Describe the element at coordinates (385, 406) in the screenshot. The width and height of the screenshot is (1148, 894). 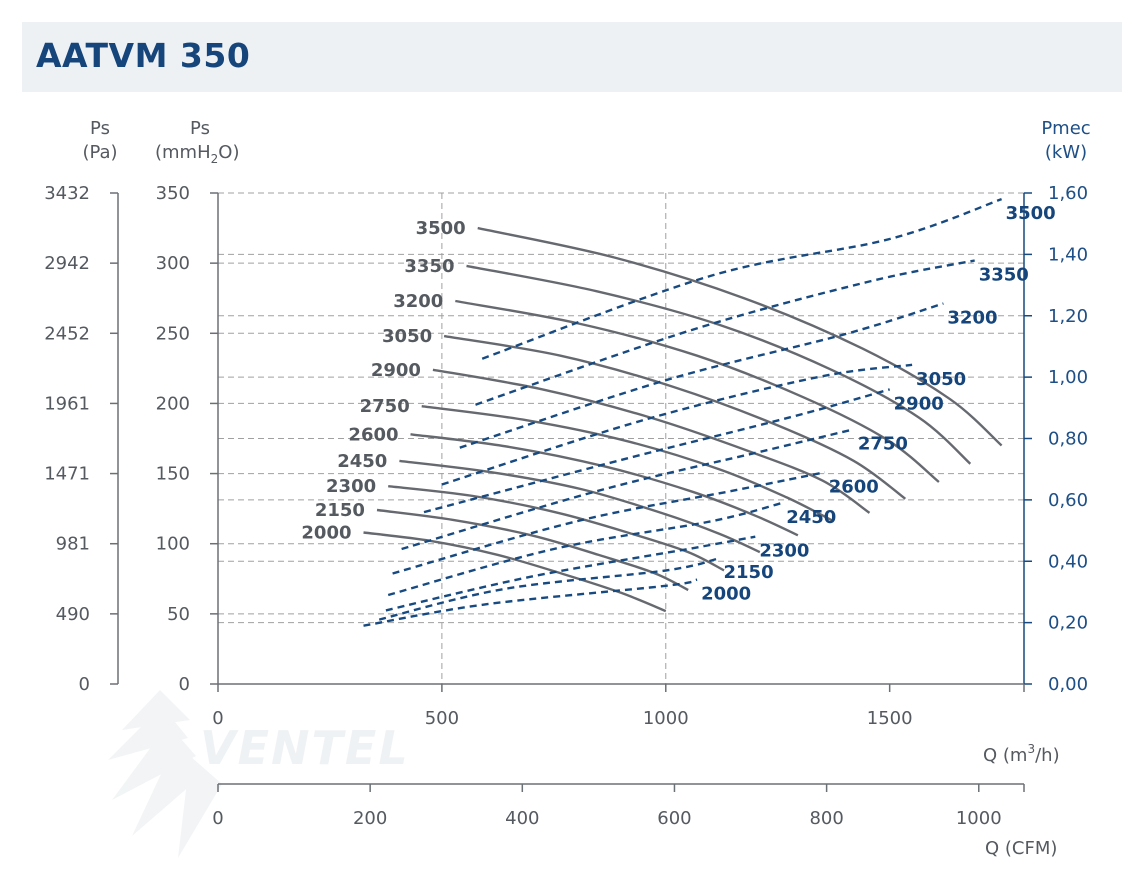
I see `pressure-curve-label-2750: 2750` at that location.